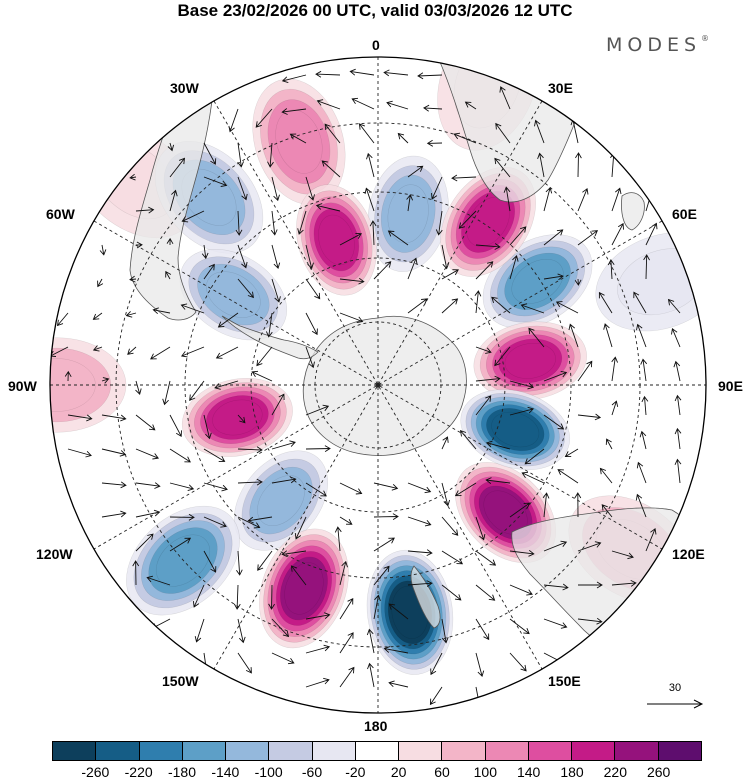  I want to click on anomaly-center-low-drake-passage-55w, so click(233, 294).